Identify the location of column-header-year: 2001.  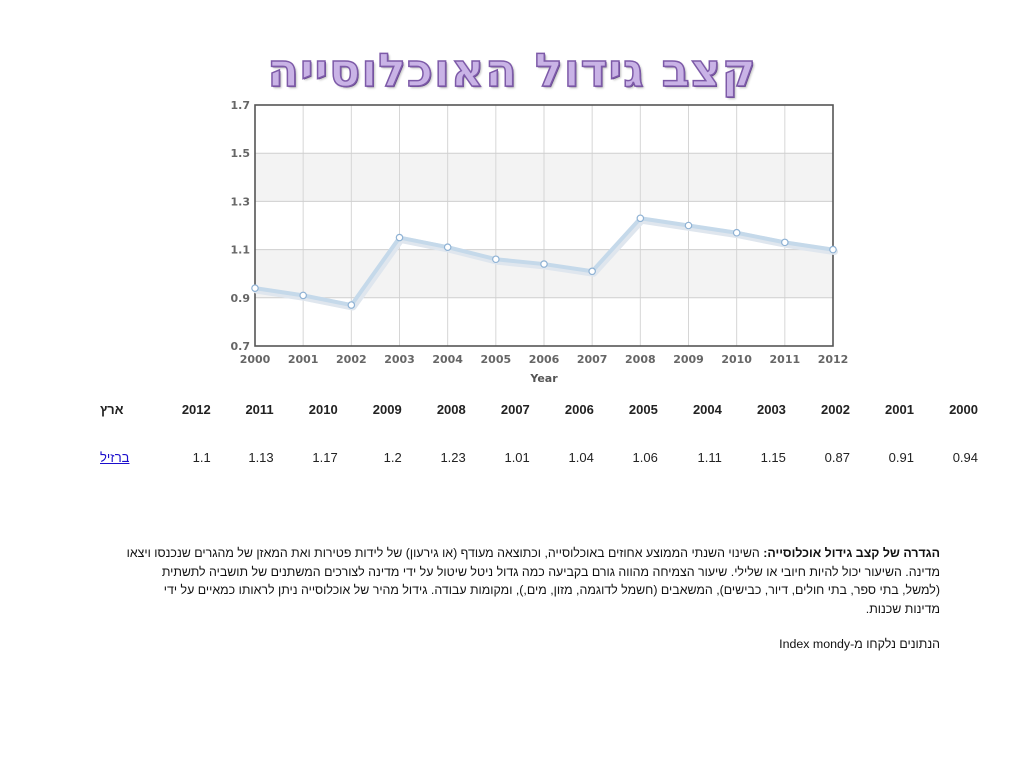
(899, 409).